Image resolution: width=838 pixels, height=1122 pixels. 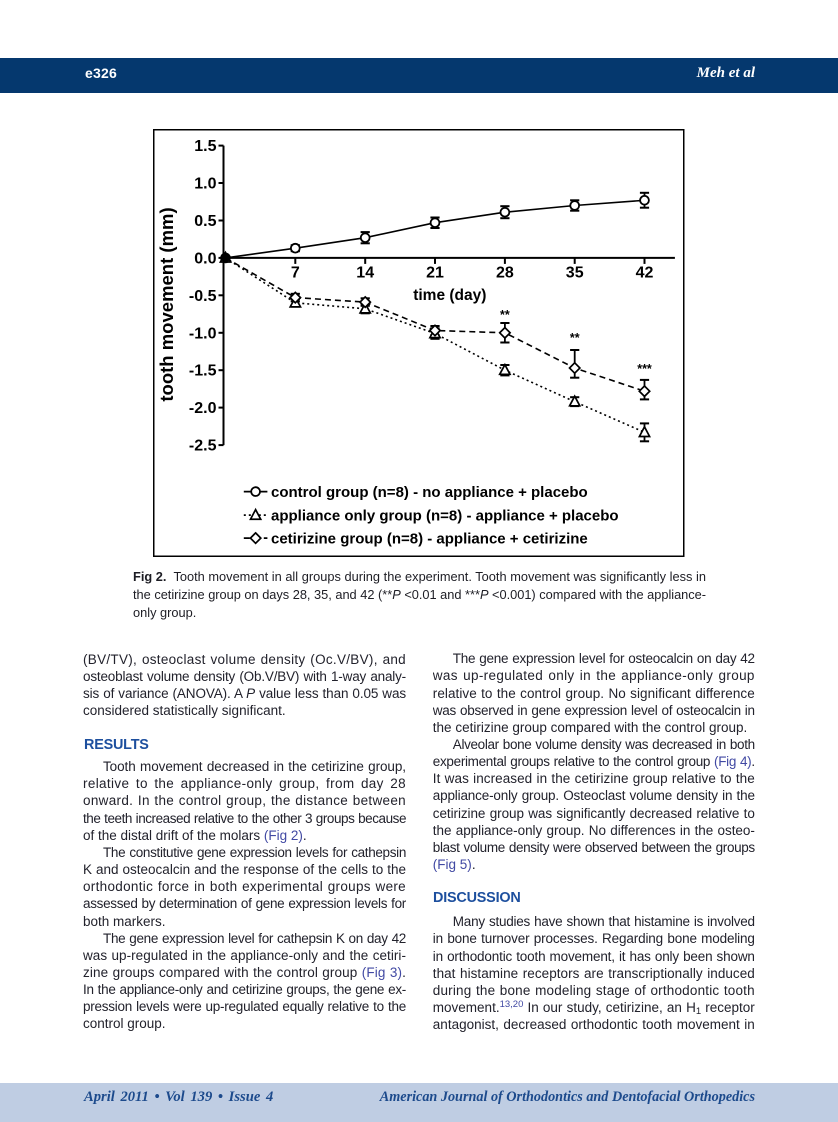 What do you see at coordinates (365, 272) in the screenshot?
I see `svg-text: 14` at bounding box center [365, 272].